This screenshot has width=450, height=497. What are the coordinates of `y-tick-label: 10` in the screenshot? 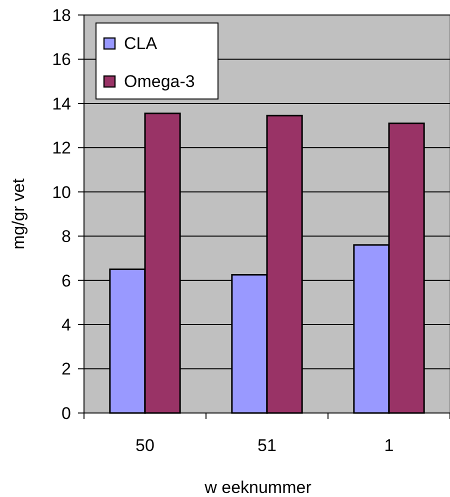 It's located at (61, 192).